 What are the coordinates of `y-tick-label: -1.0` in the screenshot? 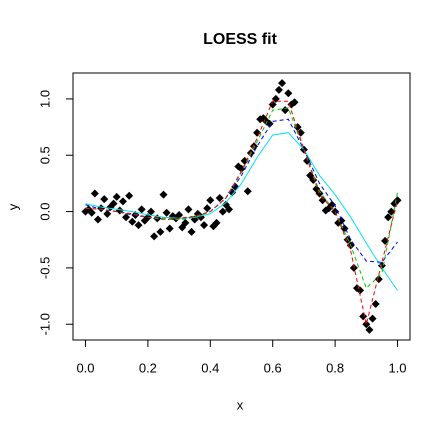 It's located at (44, 324).